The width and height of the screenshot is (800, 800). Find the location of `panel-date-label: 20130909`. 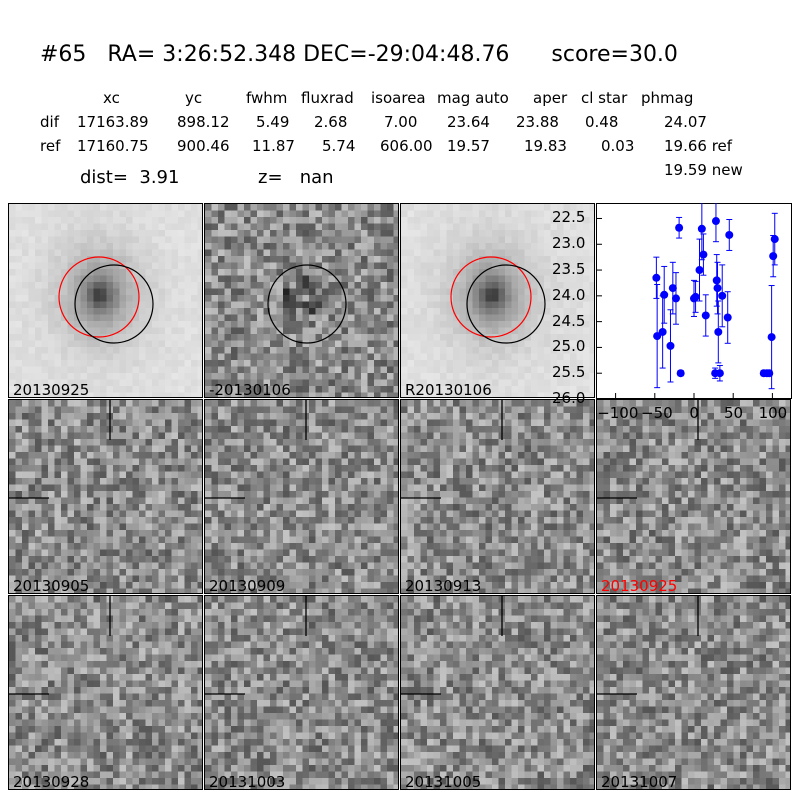

panel-date-label: 20130909 is located at coordinates (247, 585).